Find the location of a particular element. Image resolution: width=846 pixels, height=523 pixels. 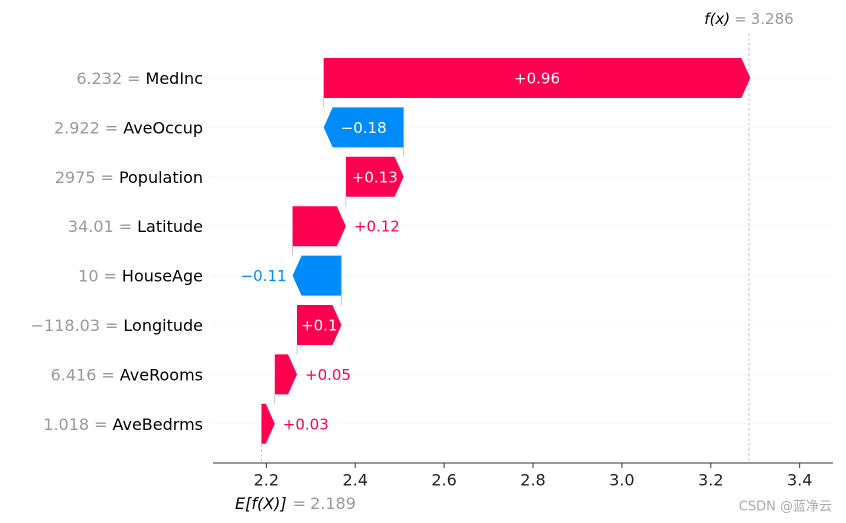

base-value: 2.189 is located at coordinates (333, 503).